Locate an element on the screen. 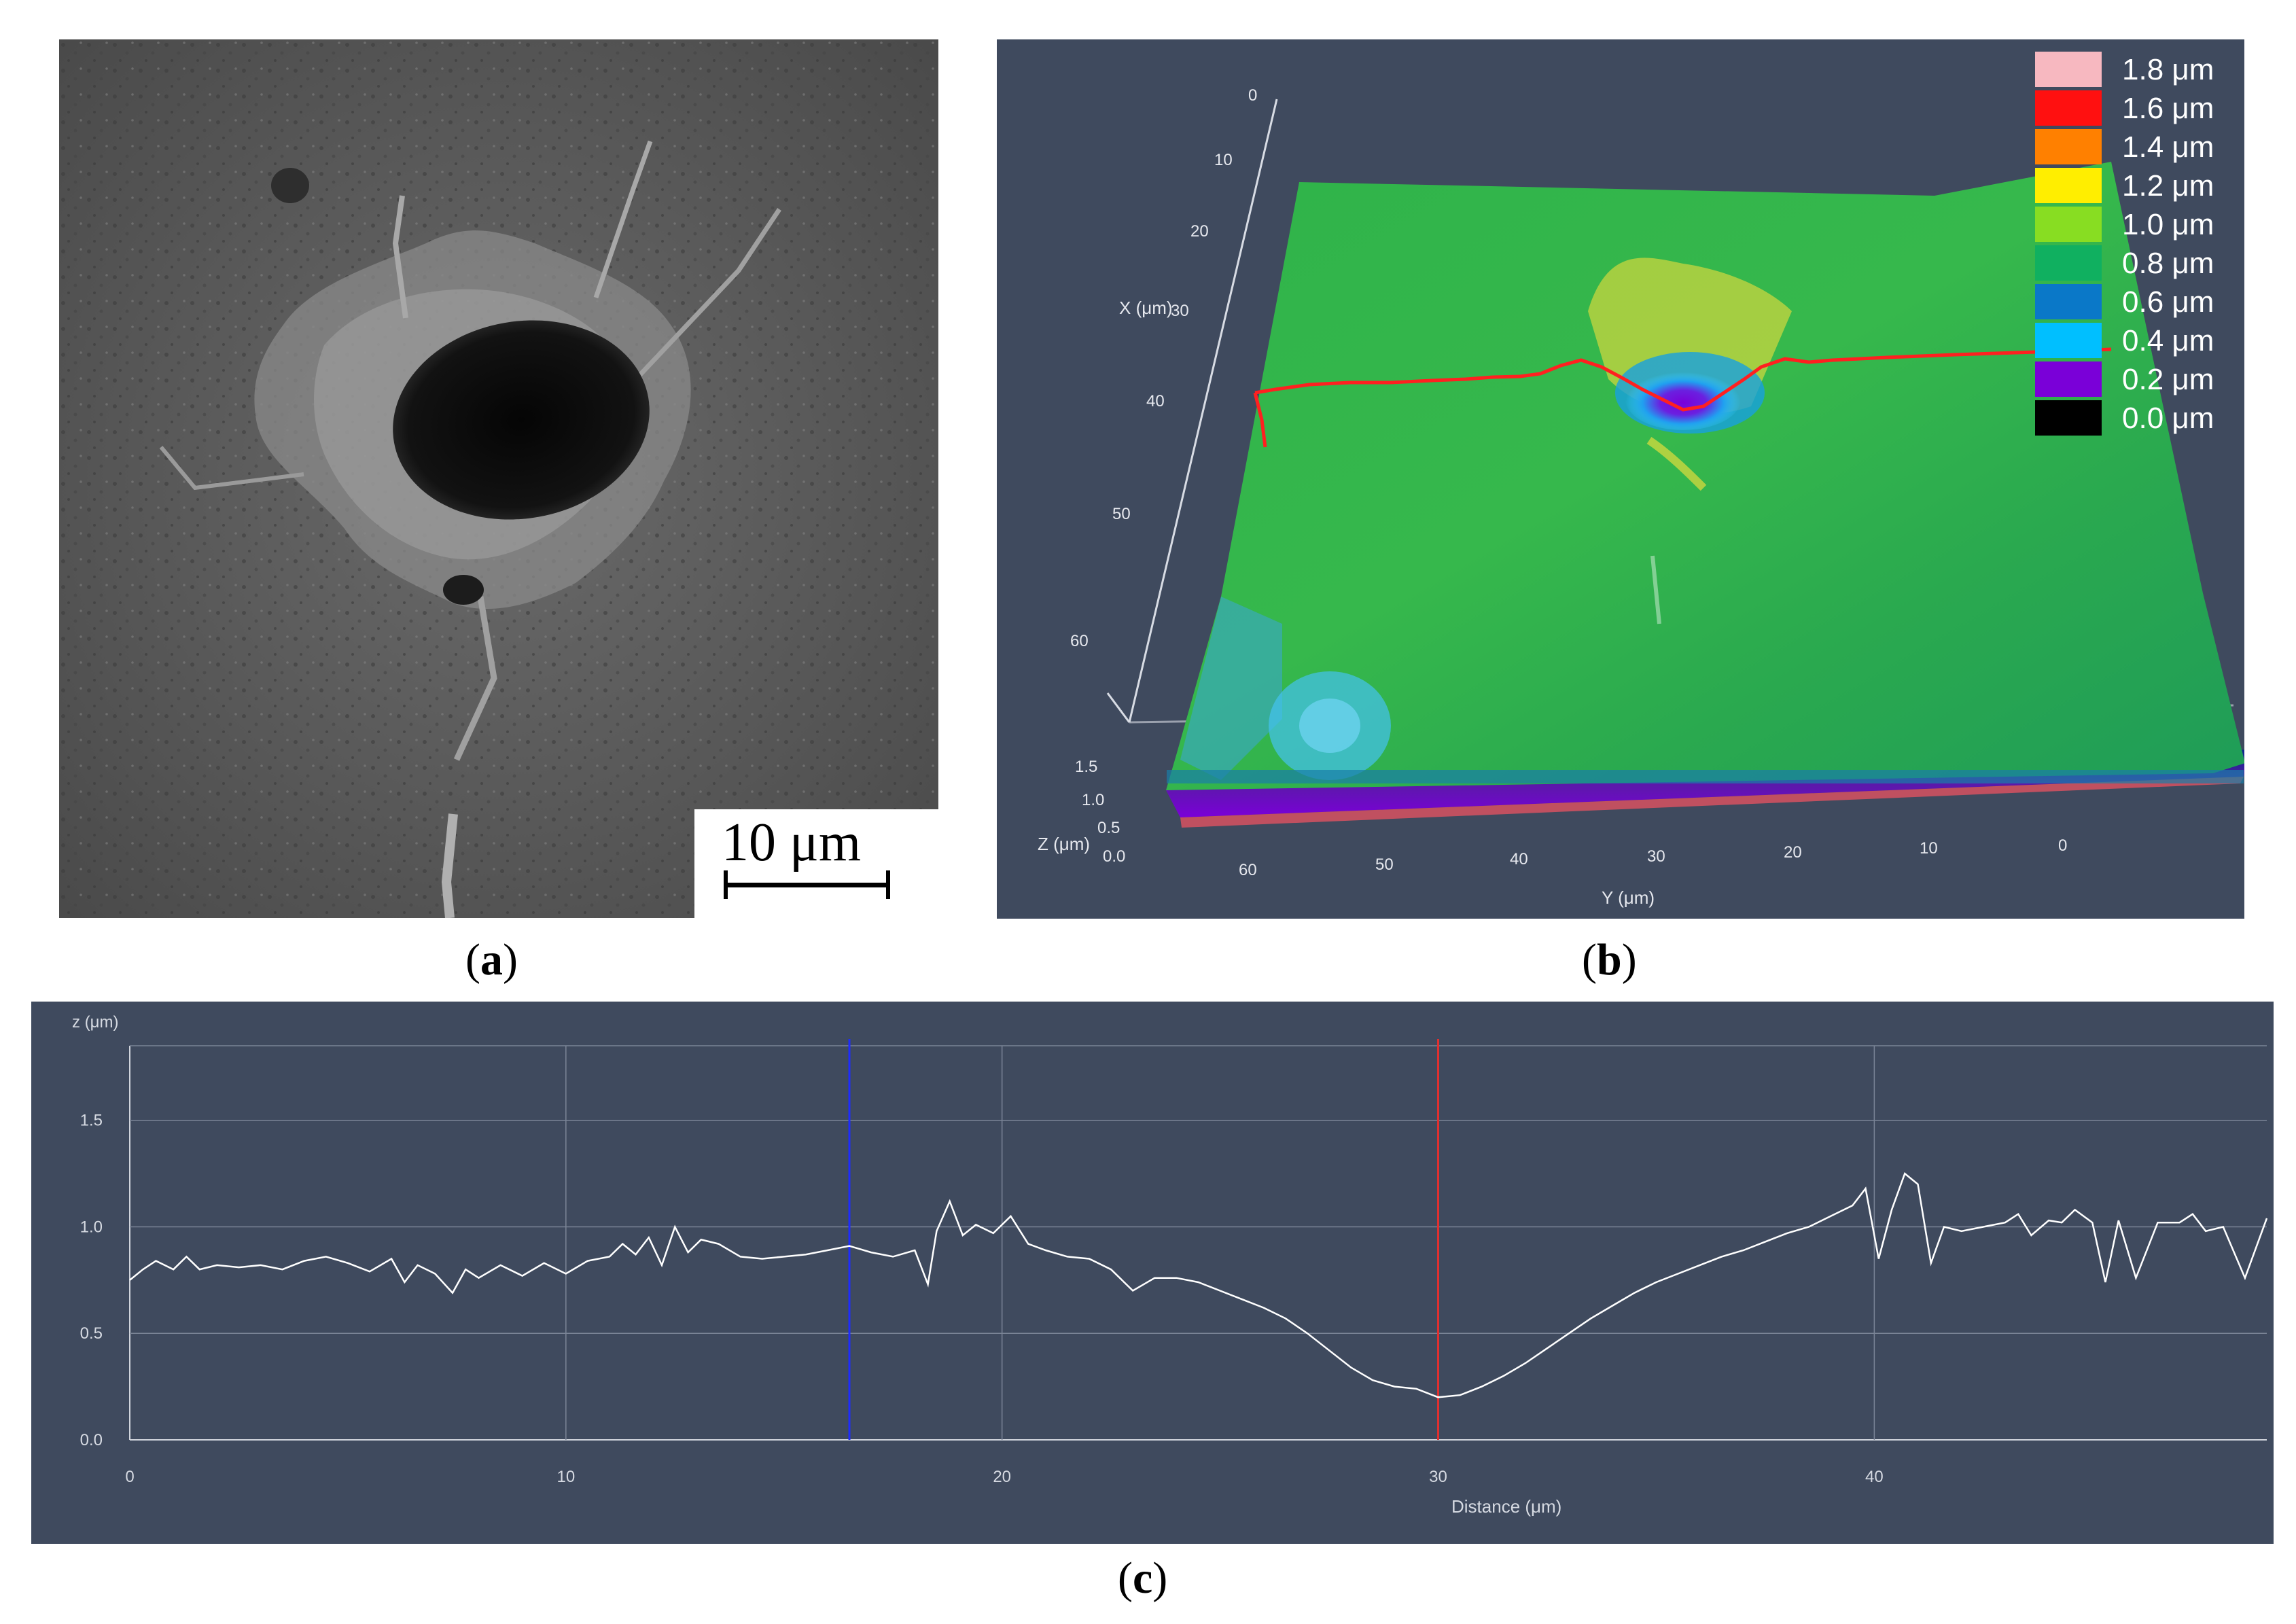  z-axis-label: Z (μm) is located at coordinates (1064, 844).